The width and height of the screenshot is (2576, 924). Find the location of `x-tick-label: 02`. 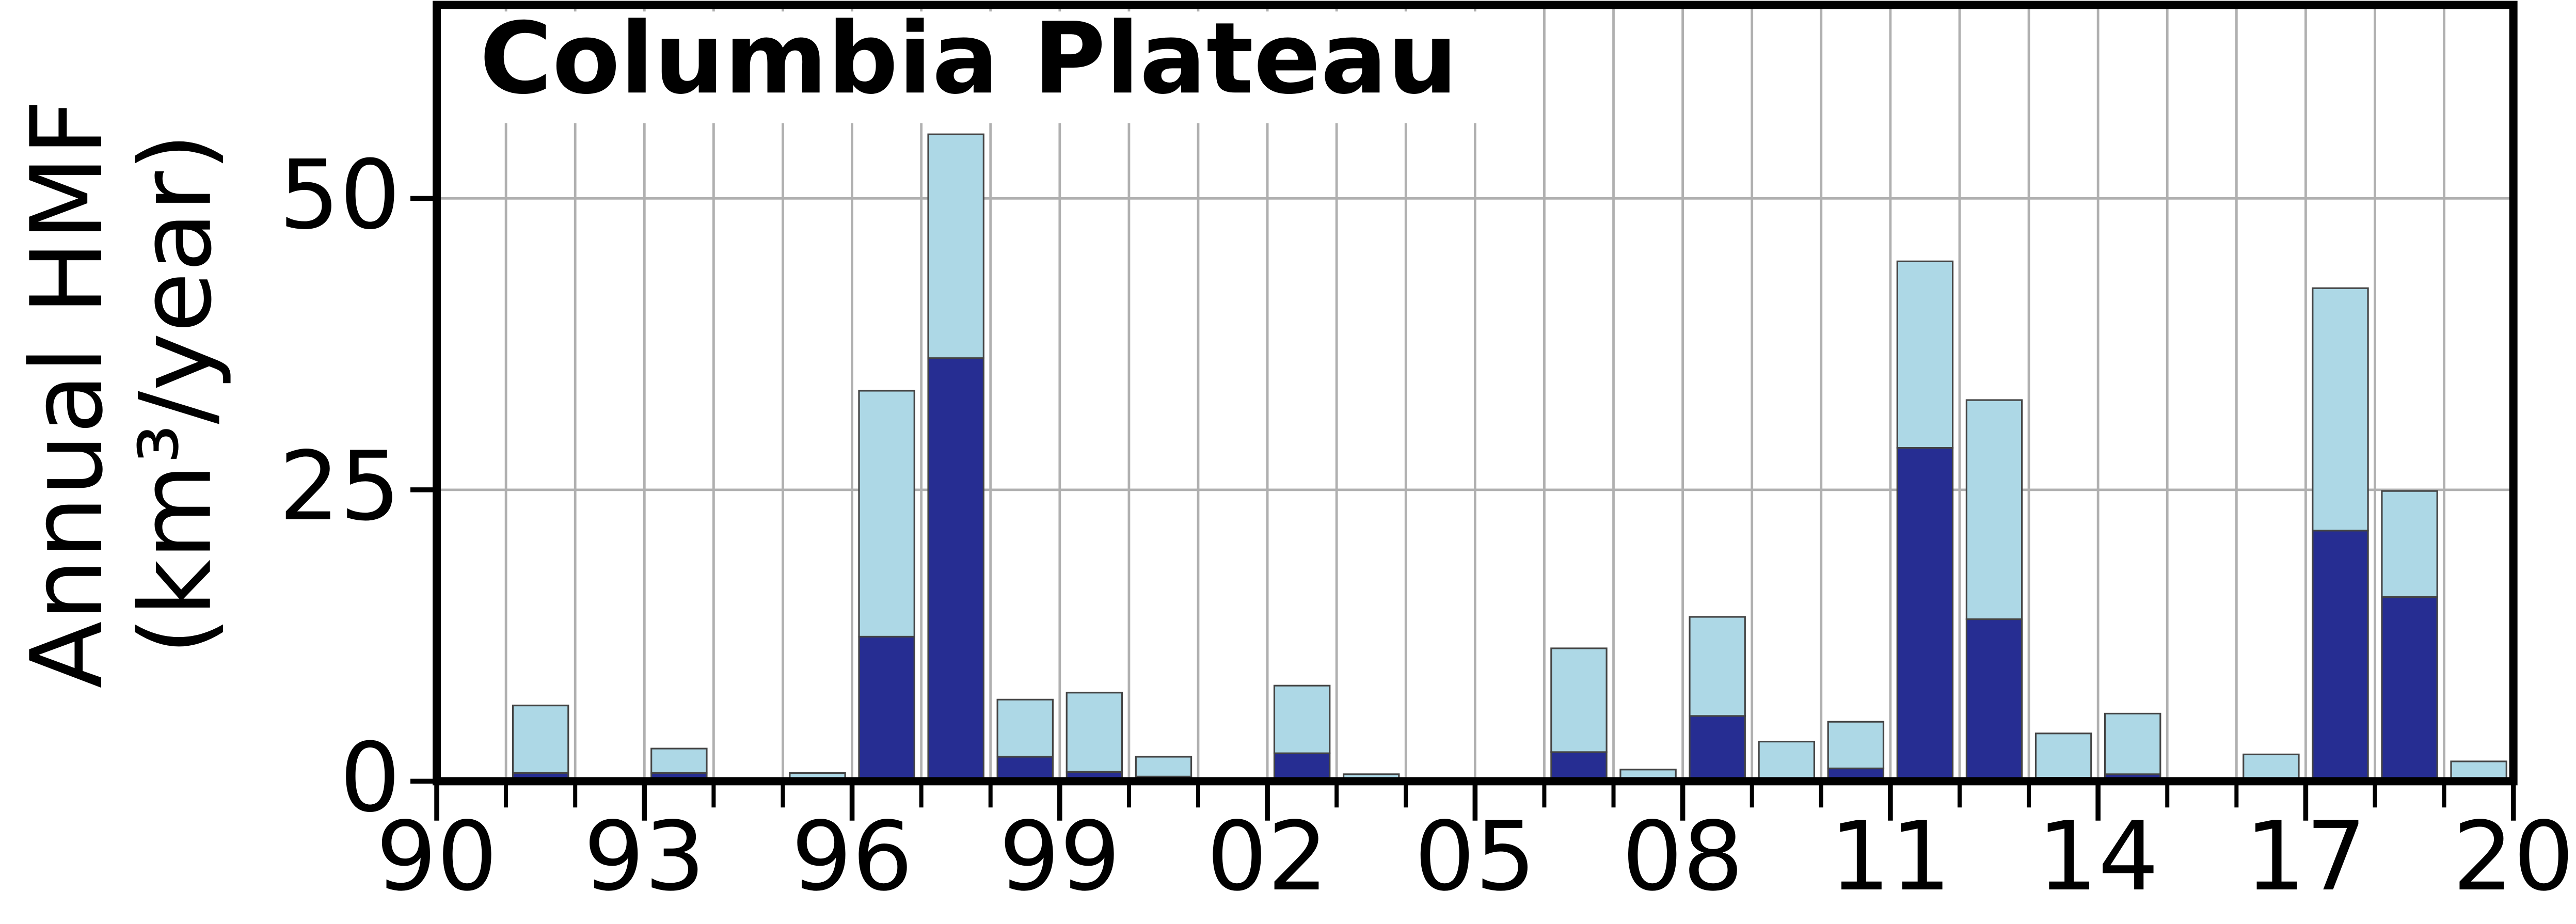

x-tick-label: 02 is located at coordinates (1267, 856).